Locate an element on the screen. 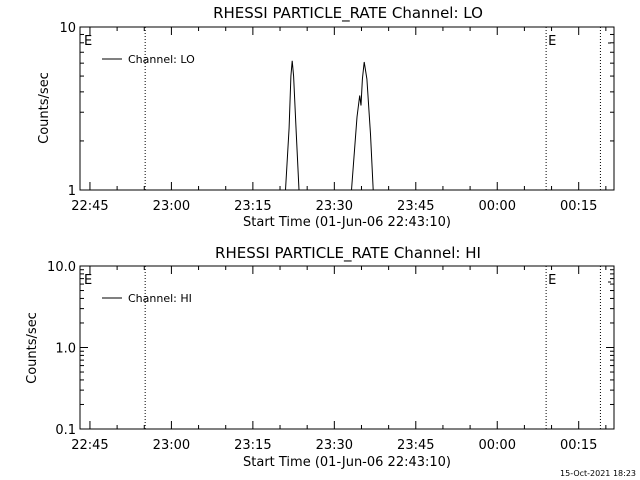  panel-lo-legend-label: Channel: LO is located at coordinates (161, 59).